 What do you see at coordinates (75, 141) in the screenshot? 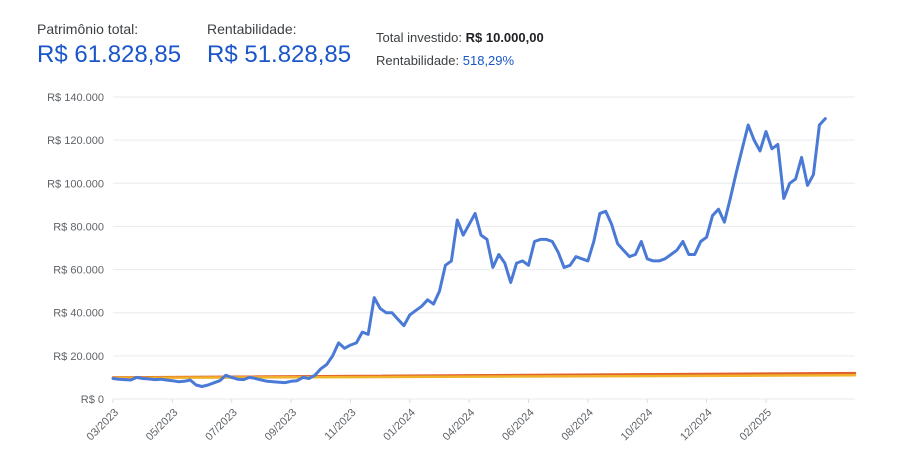
I see `y-tick-label: R$ 120.000` at bounding box center [75, 141].